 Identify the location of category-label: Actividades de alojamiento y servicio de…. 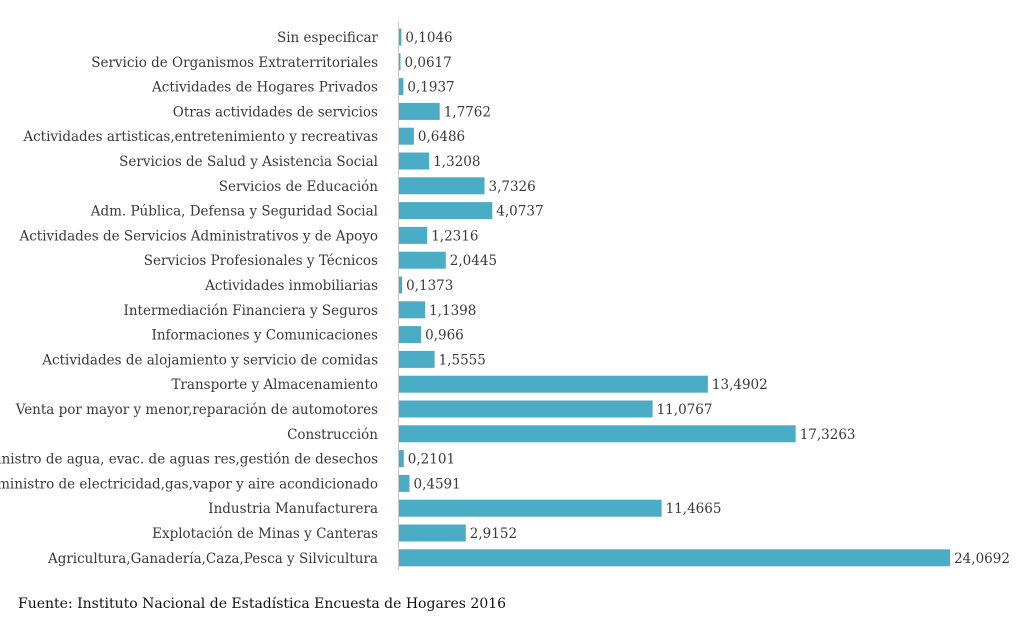
(209, 360).